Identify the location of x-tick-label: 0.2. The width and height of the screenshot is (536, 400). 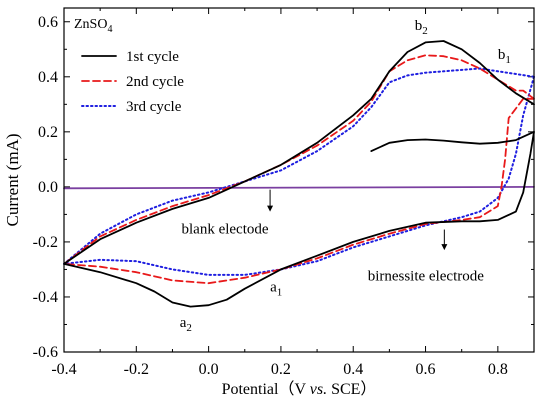
(281, 369).